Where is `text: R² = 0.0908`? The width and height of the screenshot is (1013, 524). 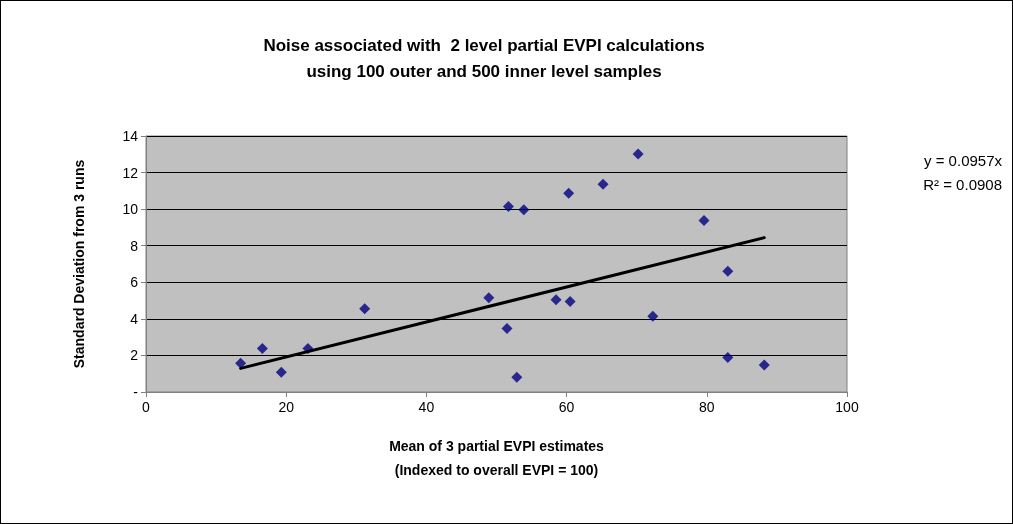
text: R² = 0.0908 is located at coordinates (963, 184).